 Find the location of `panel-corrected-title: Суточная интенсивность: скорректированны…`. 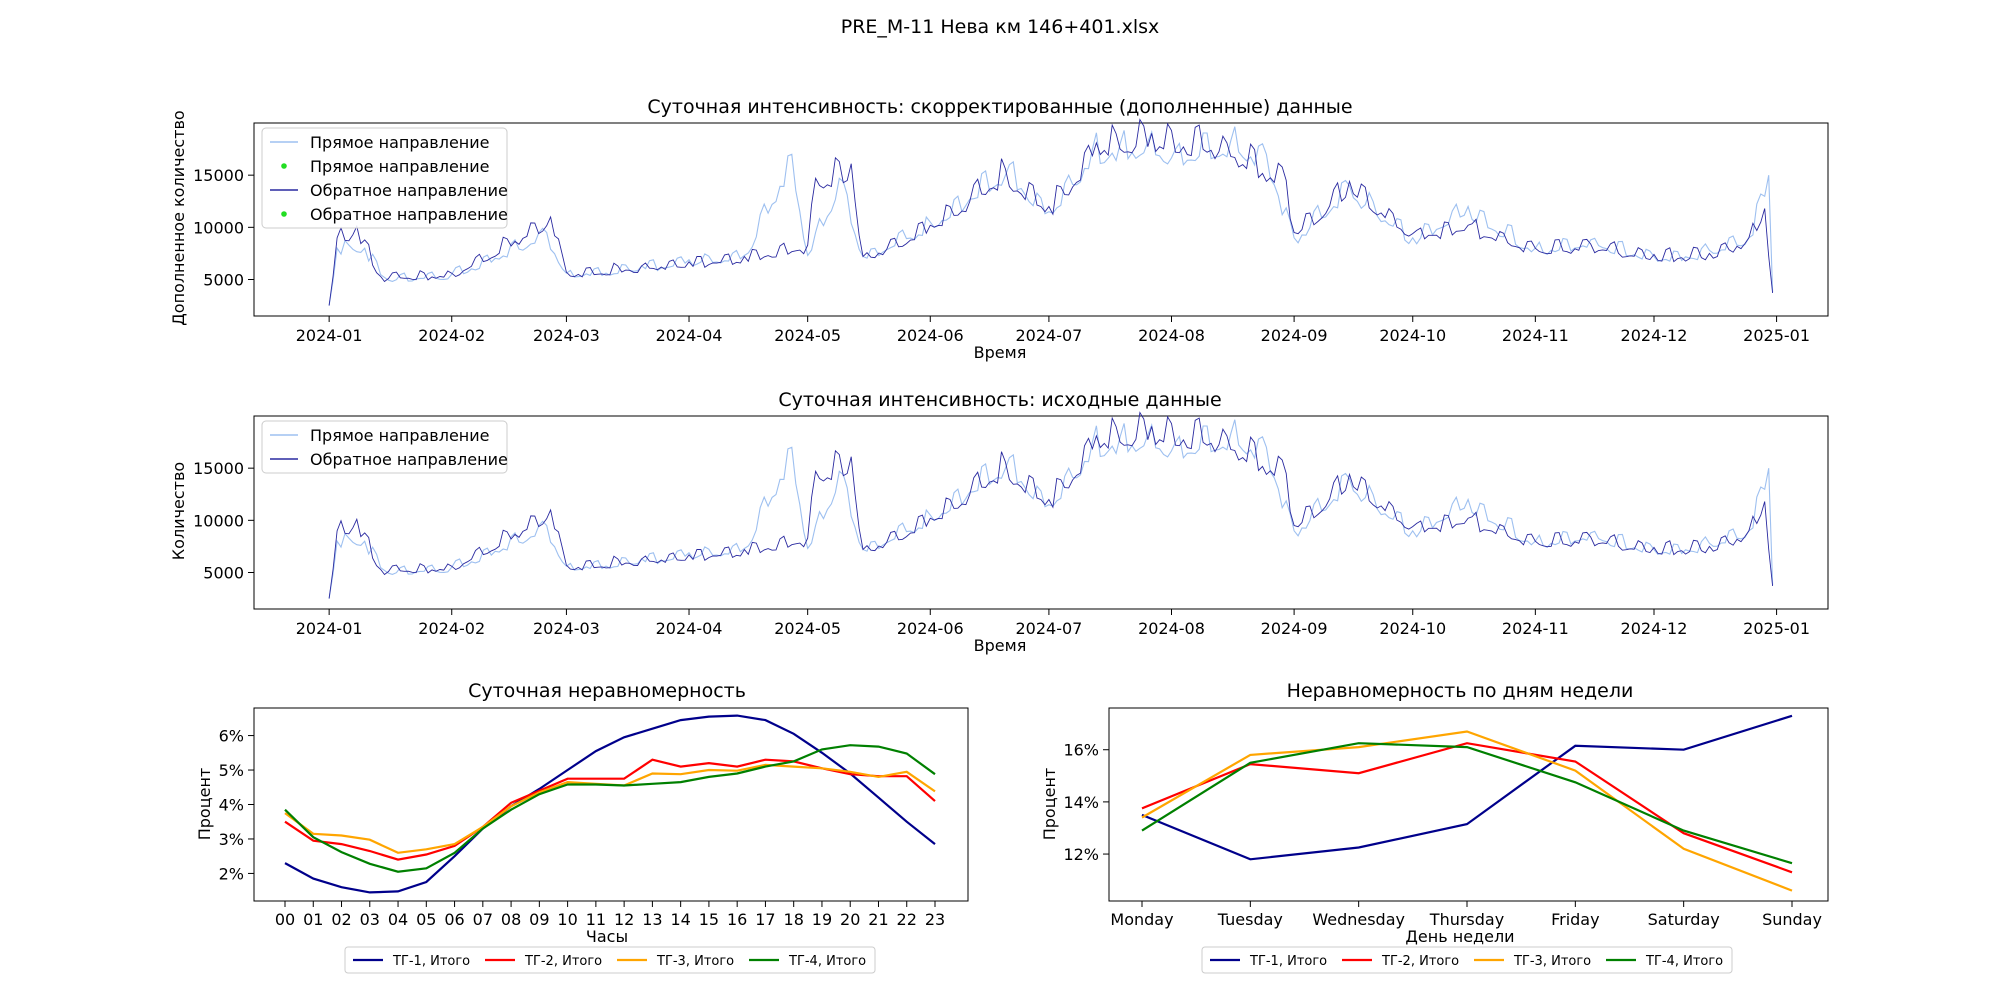

panel-corrected-title: Суточная интенсивность: скорректированны… is located at coordinates (999, 107).